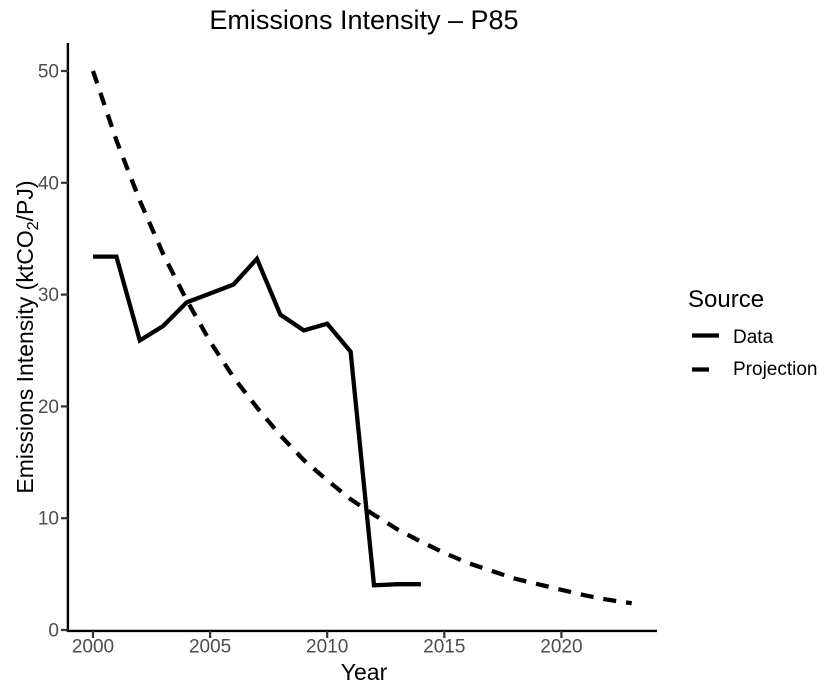 The height and width of the screenshot is (692, 830). Describe the element at coordinates (561, 647) in the screenshot. I see `x-tick-label: 2020` at that location.